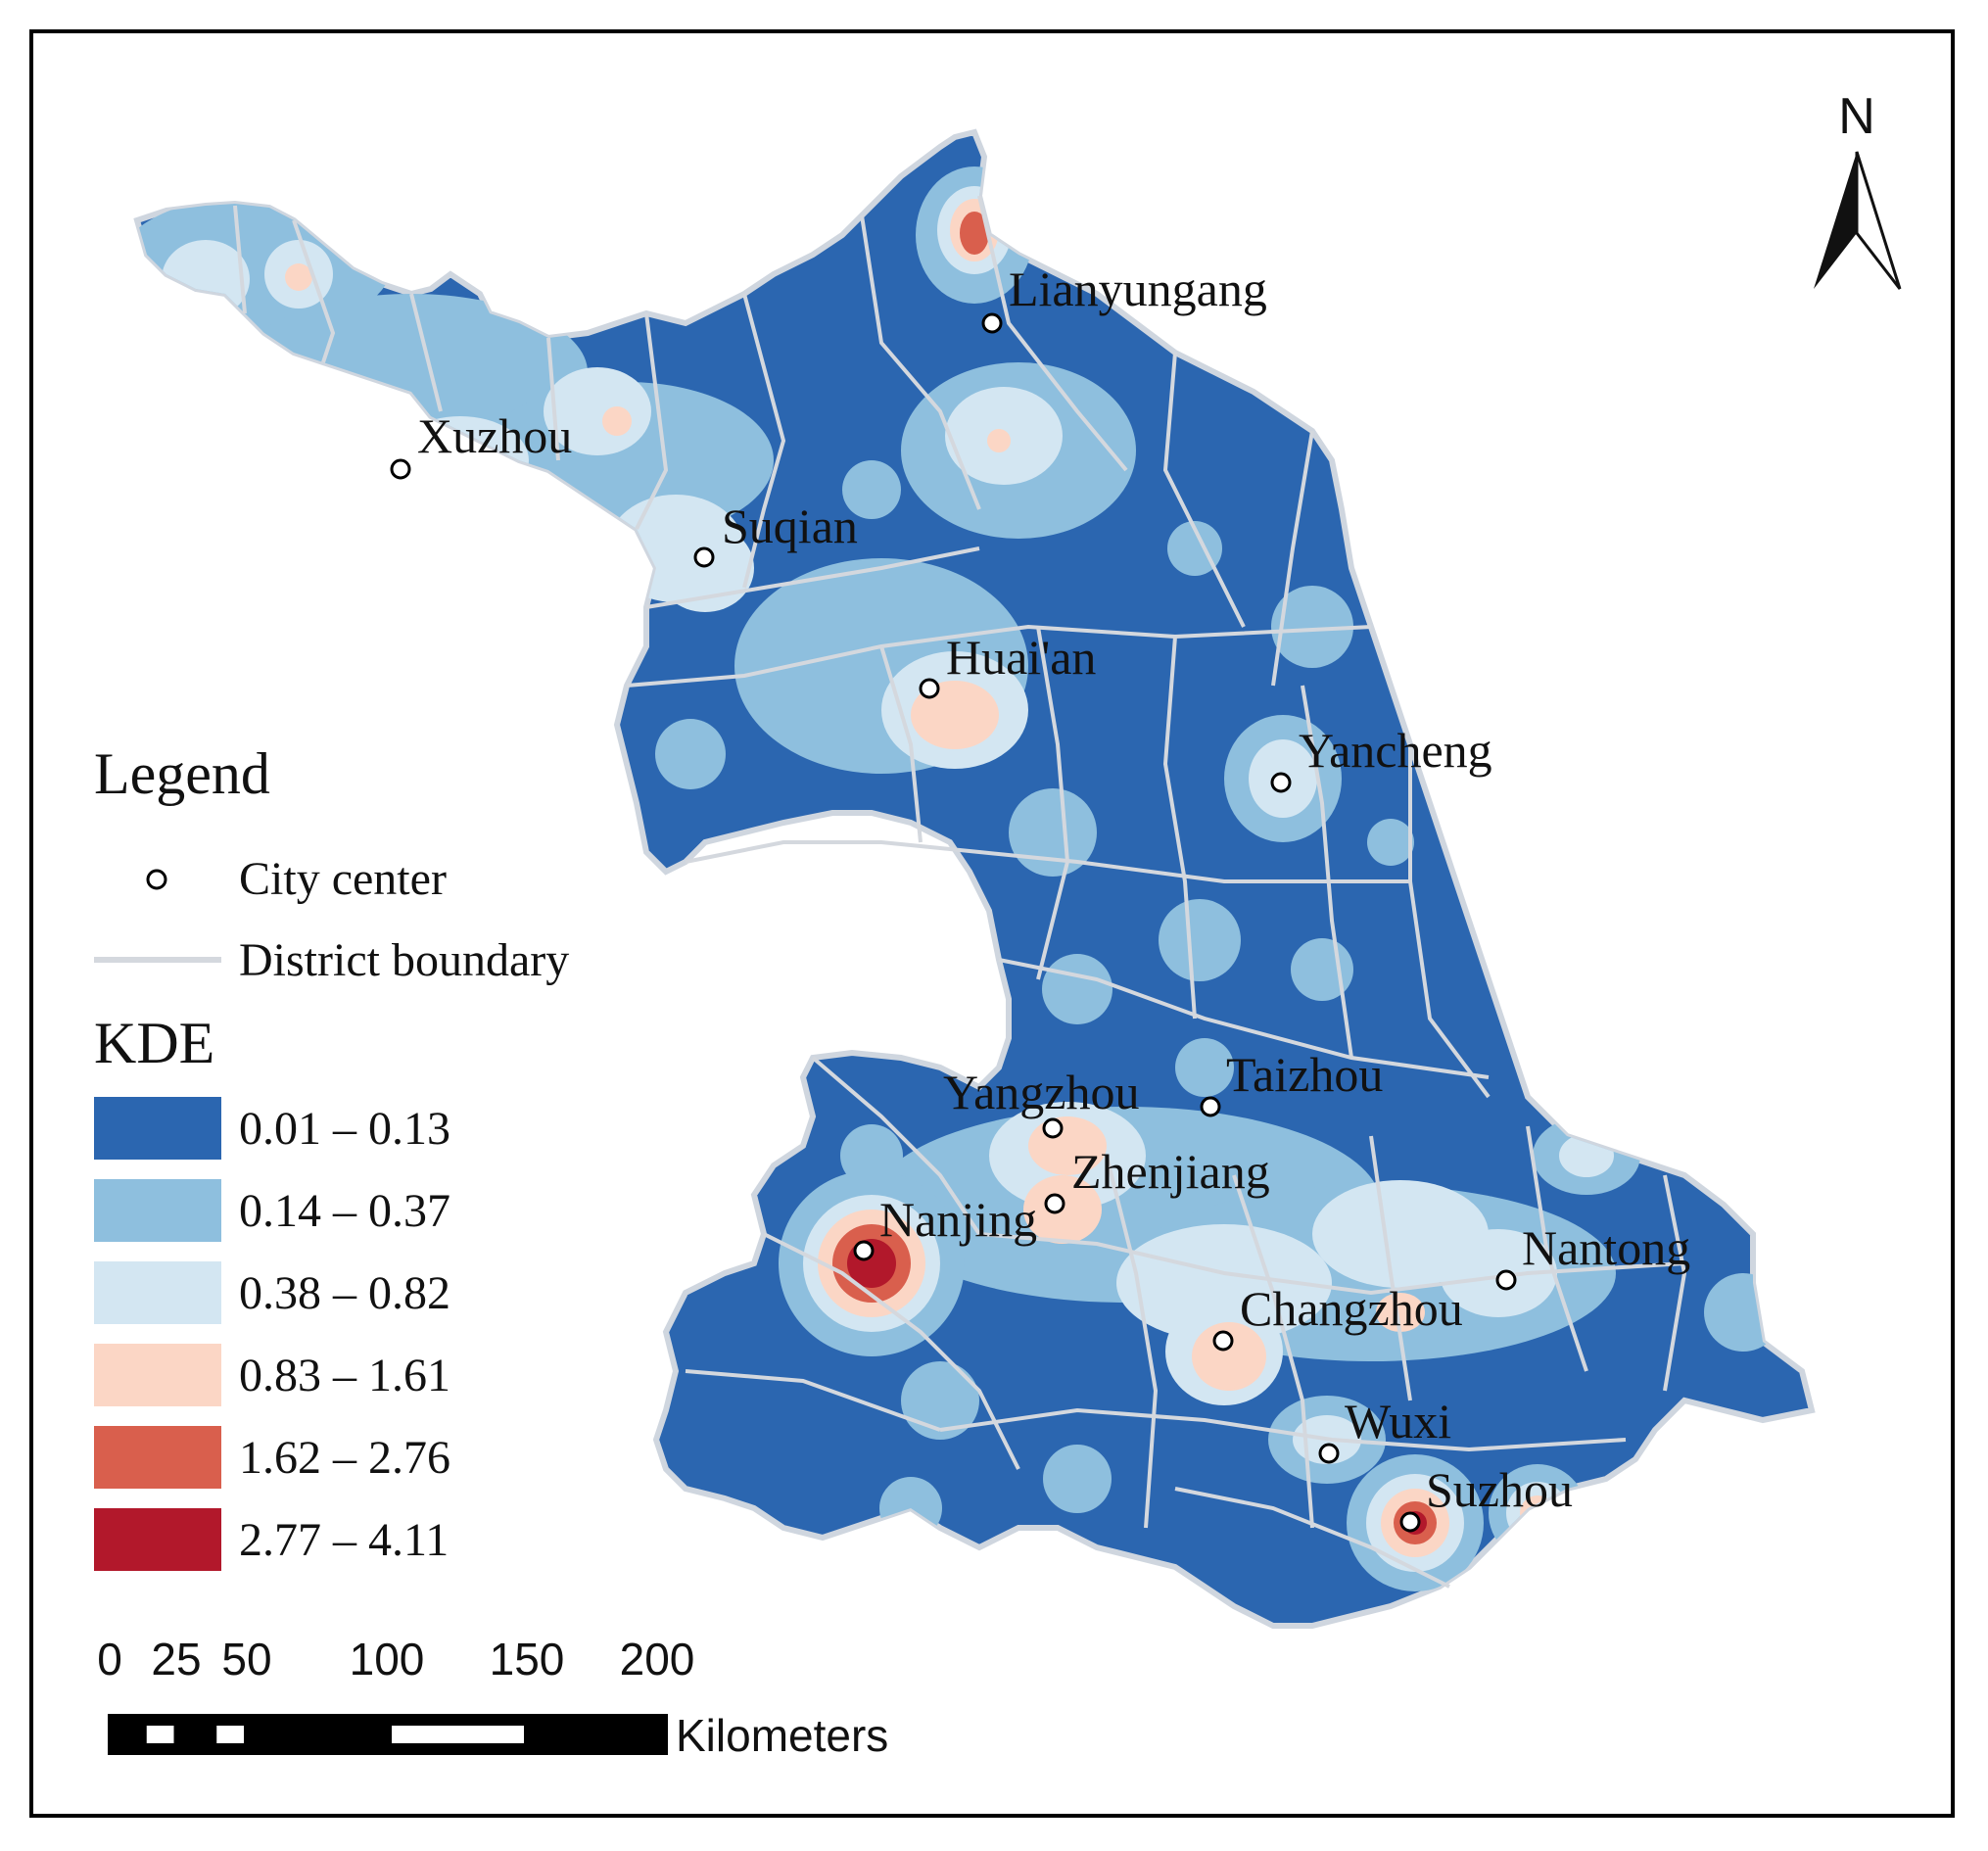 Image resolution: width=1988 pixels, height=1851 pixels. I want to click on legend-city-center: City center, so click(343, 879).